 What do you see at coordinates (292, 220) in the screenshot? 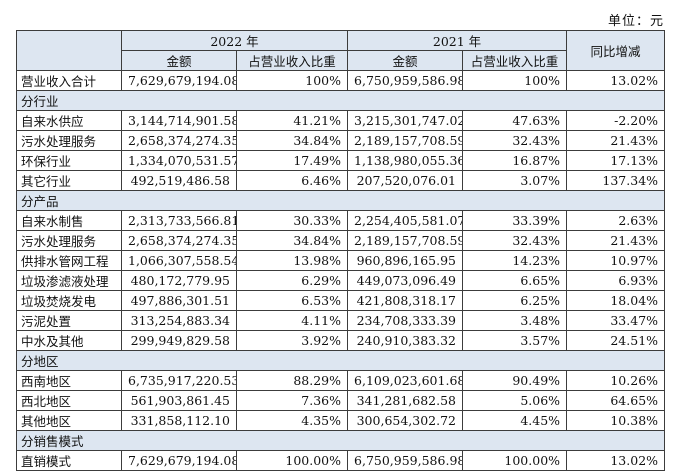
I see `share-2022-cell: 30.33%` at bounding box center [292, 220].